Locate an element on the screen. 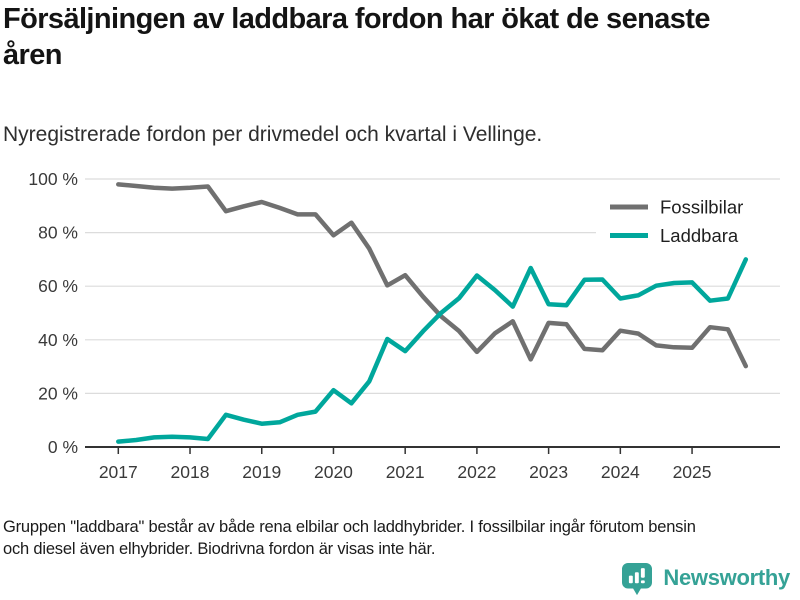 This screenshot has height=600, width=800. bar-small is located at coordinates (631, 579).